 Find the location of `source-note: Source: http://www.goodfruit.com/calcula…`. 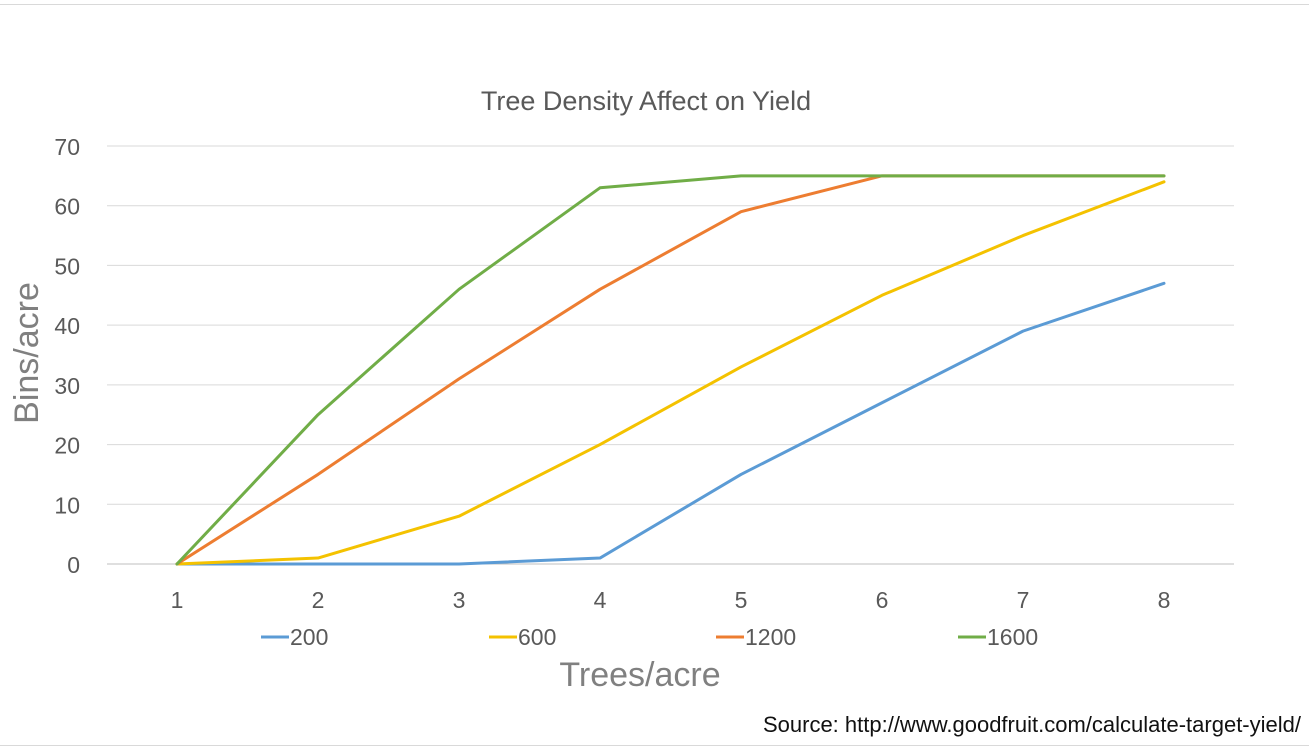

source-note: Source: http://www.goodfruit.com/calcula… is located at coordinates (1031, 724).